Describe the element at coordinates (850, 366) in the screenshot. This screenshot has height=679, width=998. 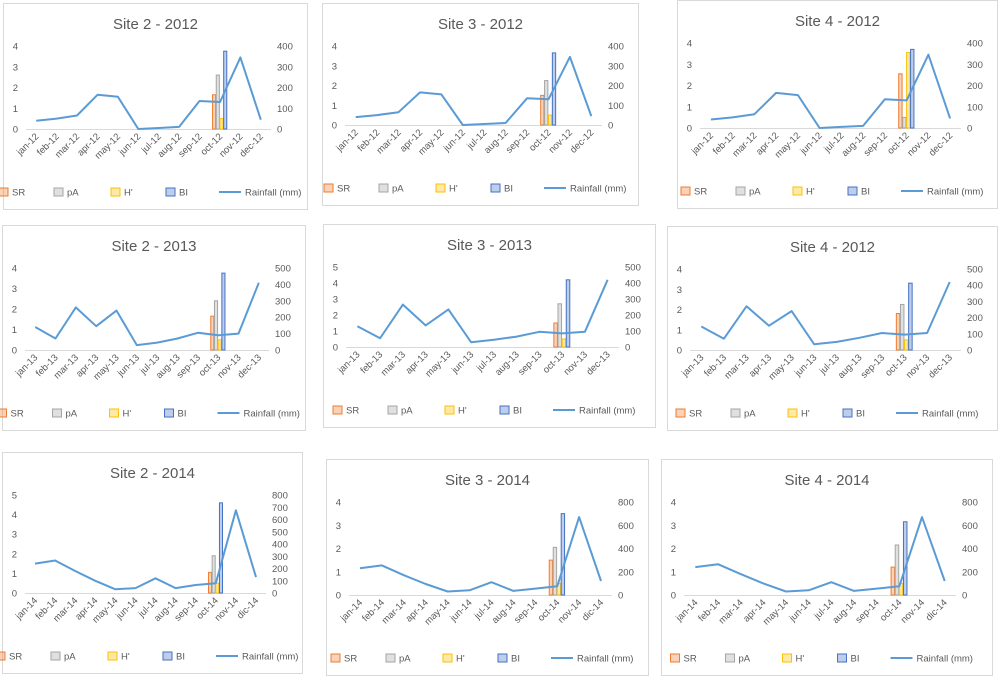
I see `x-tick-label: aug-13` at that location.